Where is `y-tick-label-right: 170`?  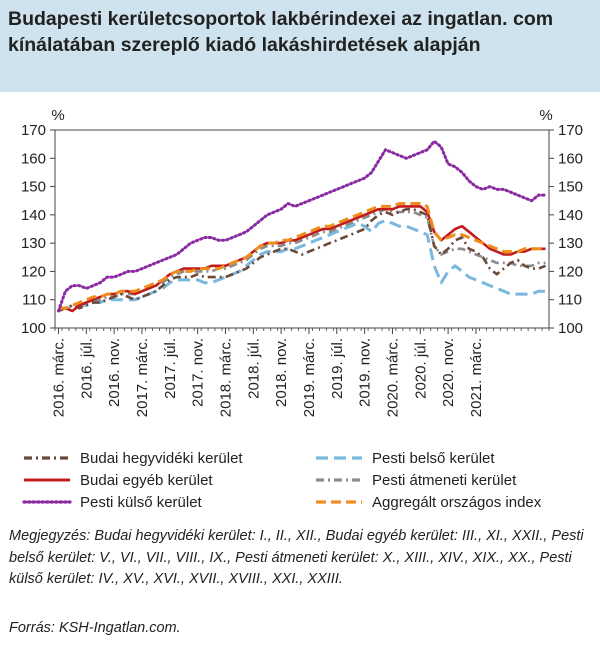 y-tick-label-right: 170 is located at coordinates (570, 130).